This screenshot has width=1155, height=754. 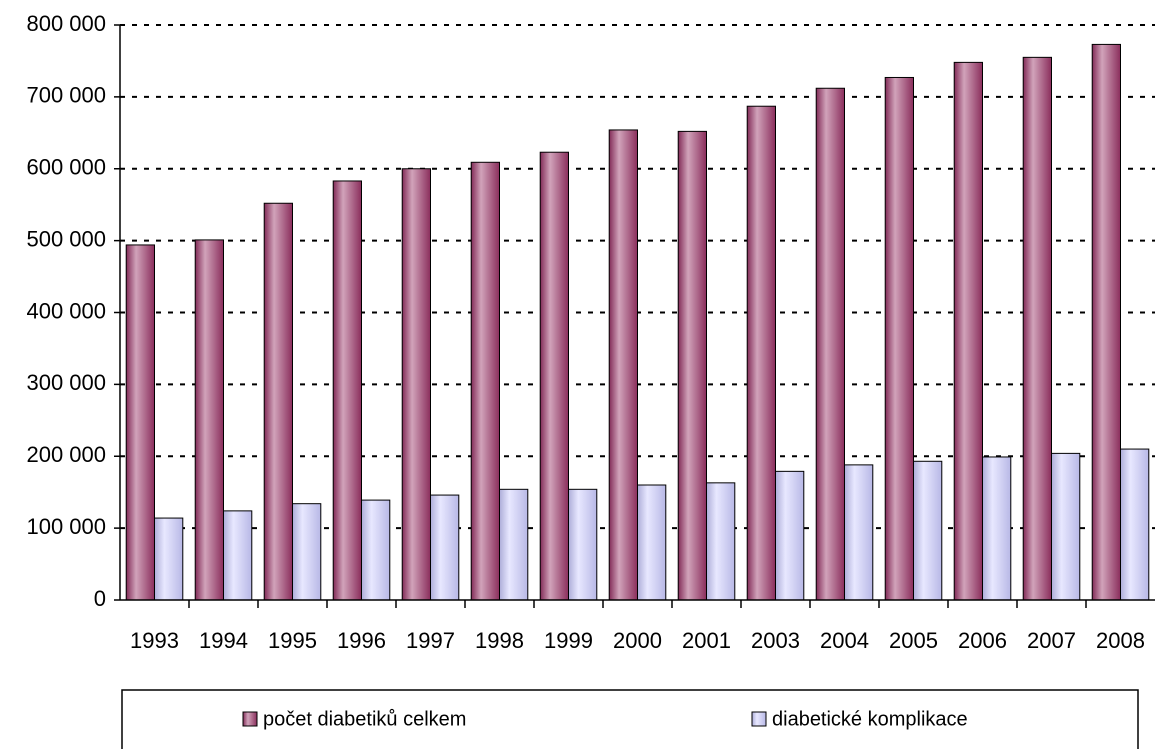 What do you see at coordinates (706, 640) in the screenshot?
I see `x-tick-label: 2001` at bounding box center [706, 640].